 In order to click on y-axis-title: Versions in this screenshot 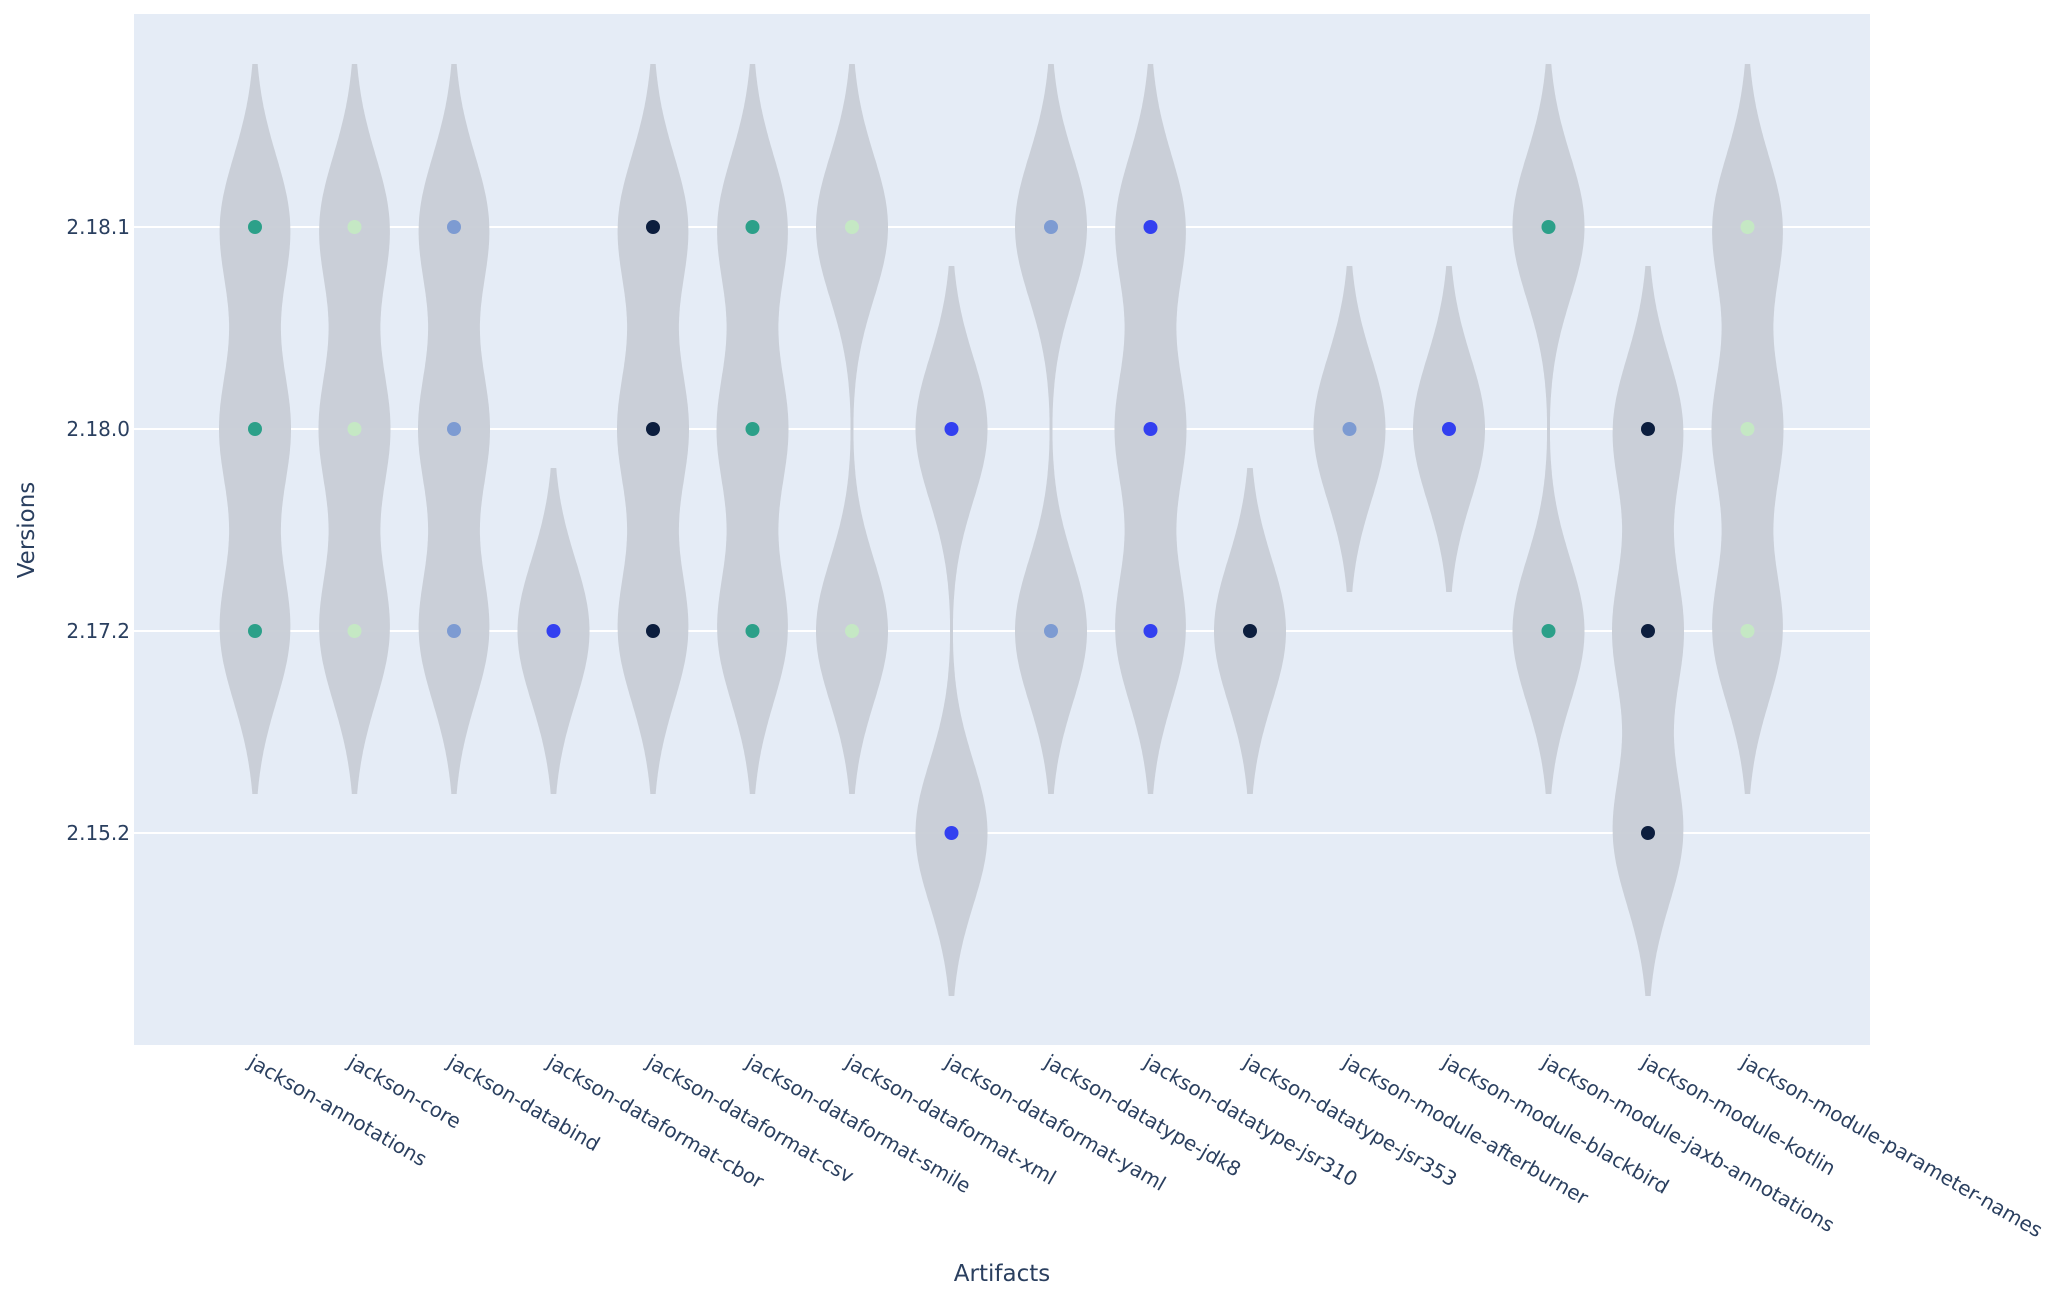, I will do `click(27, 530)`.